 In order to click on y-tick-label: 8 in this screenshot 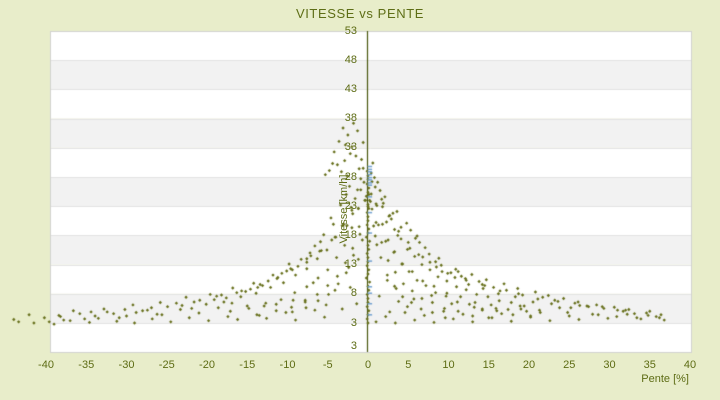, I will do `click(353, 293)`.